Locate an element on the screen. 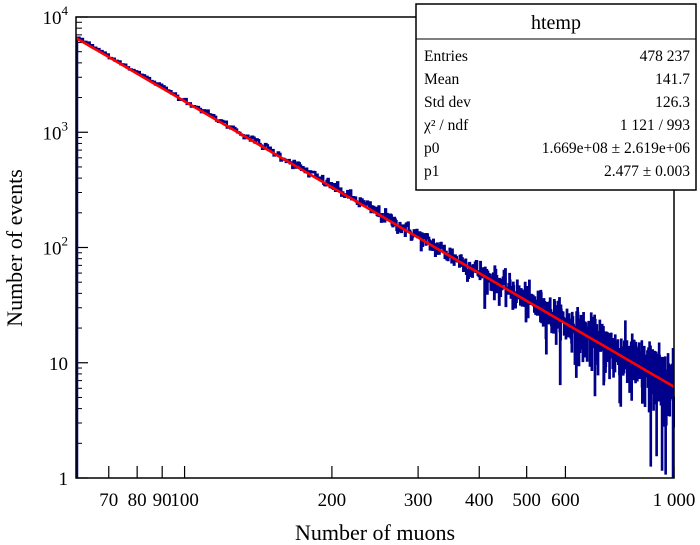 The width and height of the screenshot is (700, 545). y-axis-title: Number of events is located at coordinates (14, 248).